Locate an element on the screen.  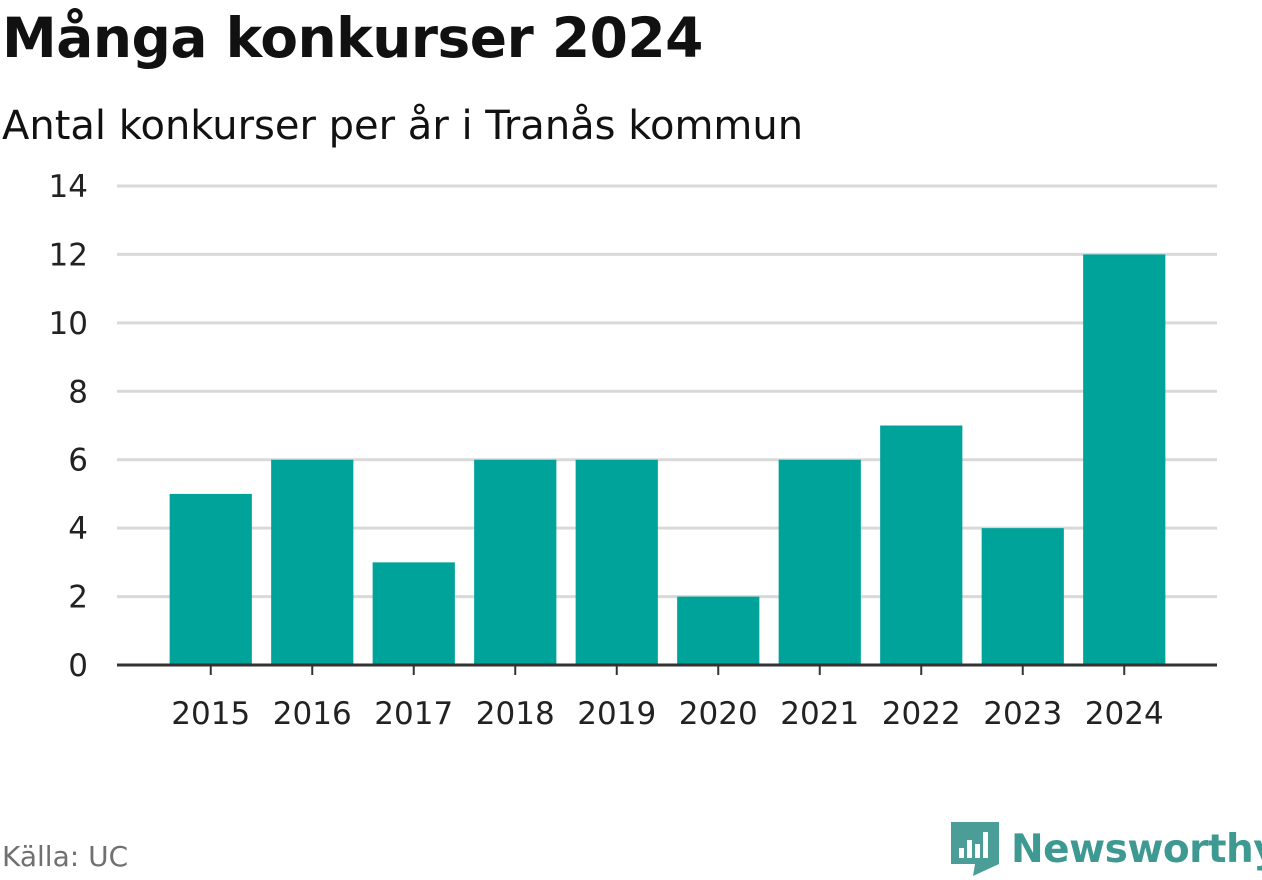
x-tick-label: 2020 is located at coordinates (718, 714).